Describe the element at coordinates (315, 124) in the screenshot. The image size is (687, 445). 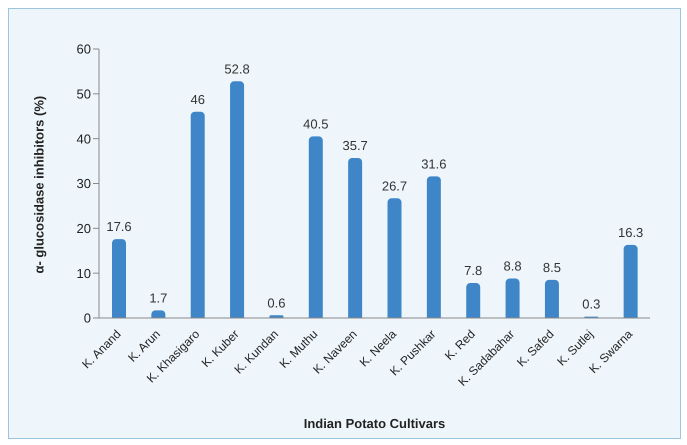
I see `data-label: 40.5` at that location.